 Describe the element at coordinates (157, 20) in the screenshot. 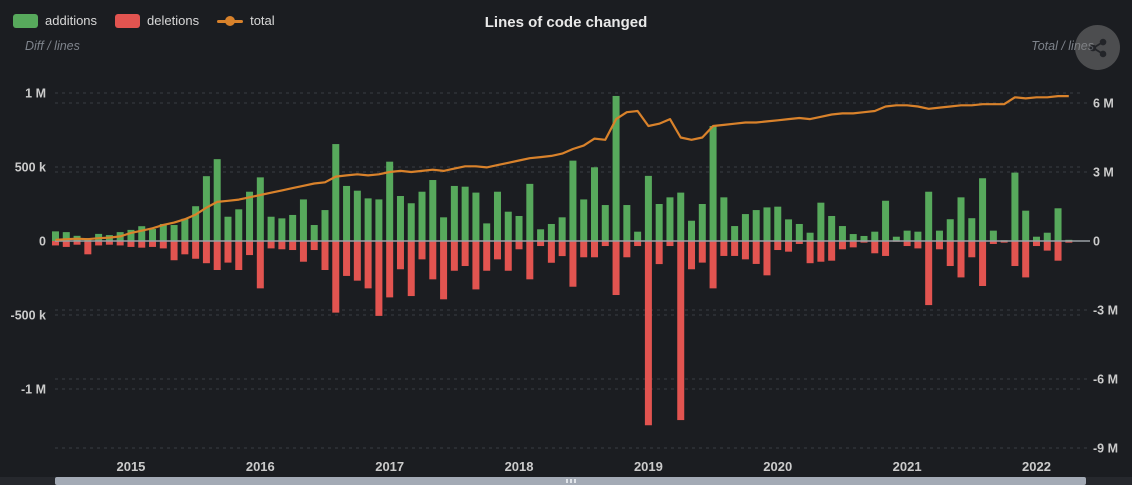

I see `legend-item-deletions: deletions` at that location.